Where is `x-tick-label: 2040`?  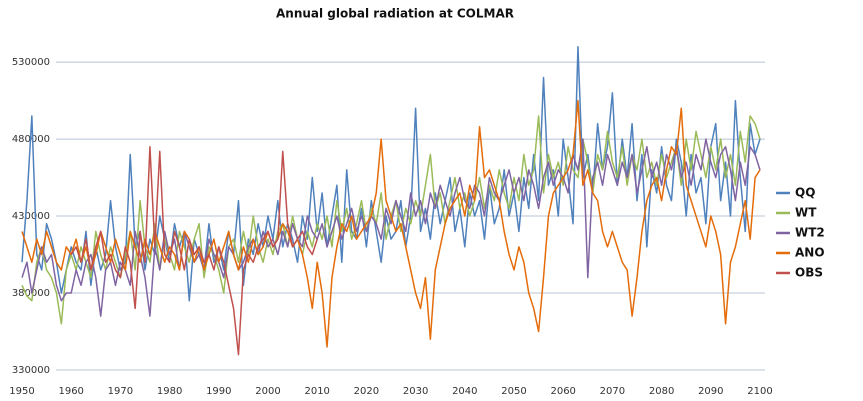
x-tick-label: 2040 is located at coordinates (464, 391).